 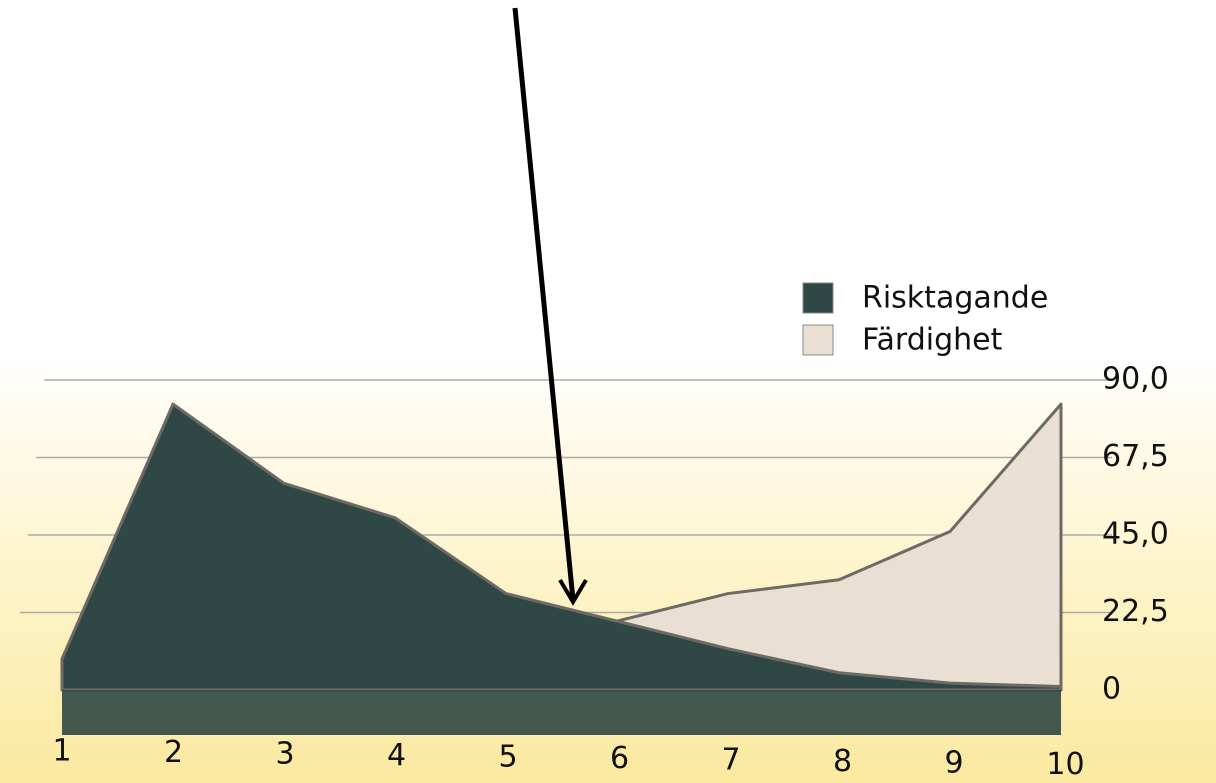 I want to click on area-base, so click(x=561, y=712).